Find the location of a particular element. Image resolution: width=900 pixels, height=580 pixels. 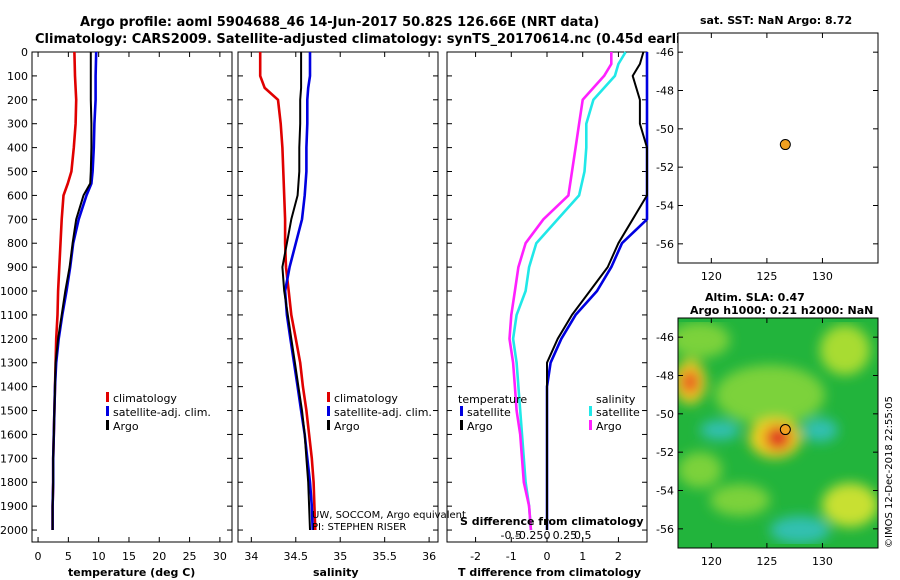

legend-swatch-t-argo is located at coordinates (461, 425).